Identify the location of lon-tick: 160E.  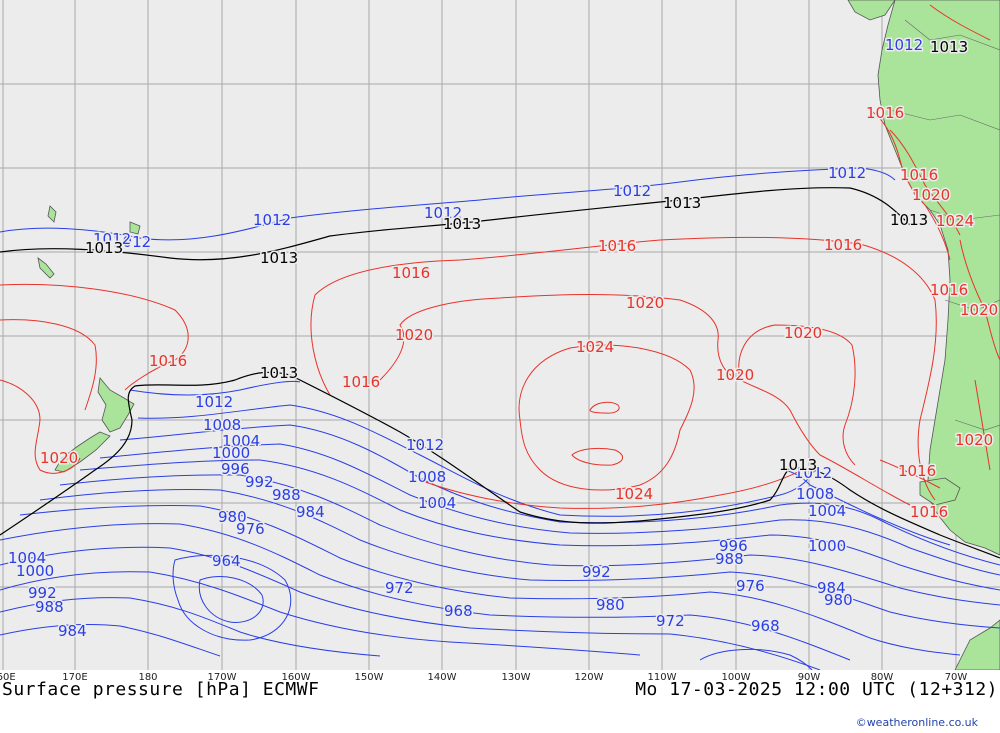
(8, 677).